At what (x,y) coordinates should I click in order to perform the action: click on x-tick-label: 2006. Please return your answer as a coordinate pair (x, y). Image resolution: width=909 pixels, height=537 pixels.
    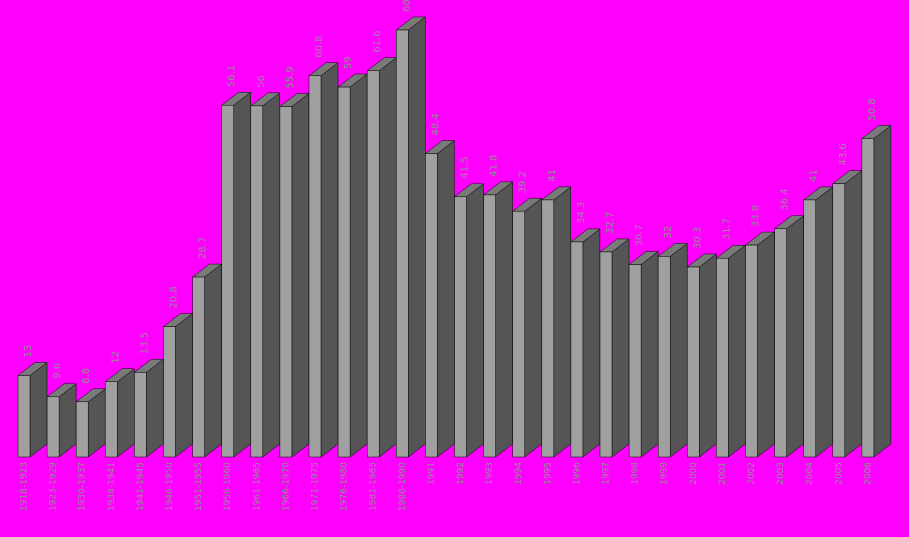
    Looking at the image, I should click on (868, 473).